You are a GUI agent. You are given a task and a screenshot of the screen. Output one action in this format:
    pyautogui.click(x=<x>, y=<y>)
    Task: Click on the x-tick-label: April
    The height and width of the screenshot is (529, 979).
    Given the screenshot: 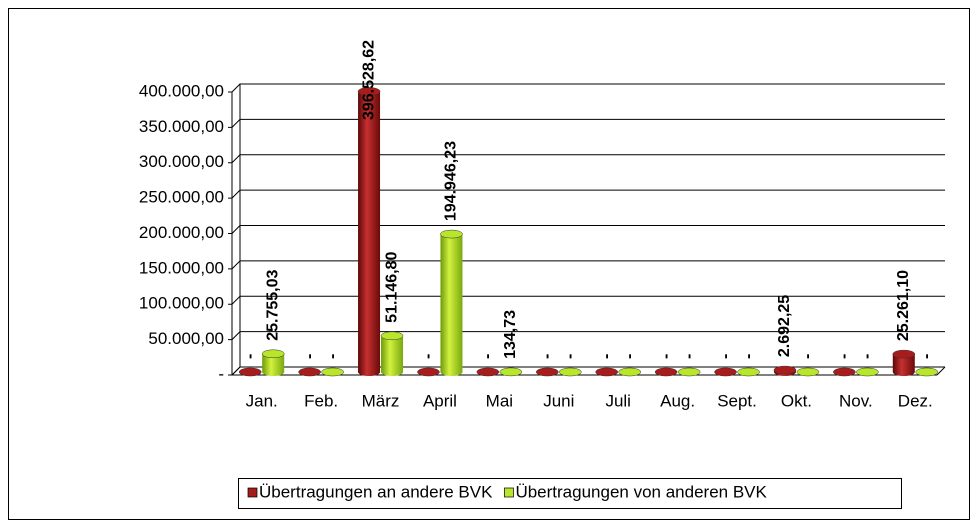 What is the action you would take?
    pyautogui.click(x=440, y=400)
    